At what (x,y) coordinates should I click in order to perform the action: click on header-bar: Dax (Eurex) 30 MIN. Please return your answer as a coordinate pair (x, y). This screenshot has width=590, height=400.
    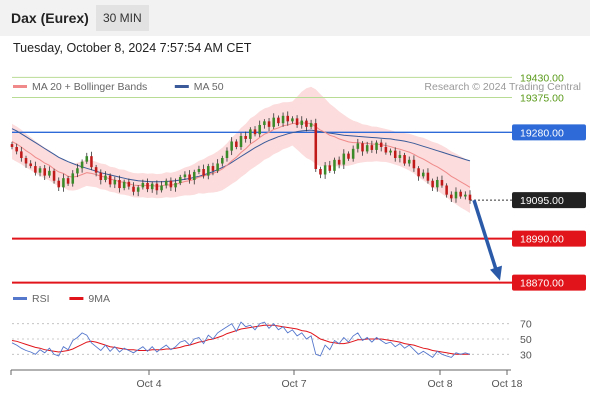
    Looking at the image, I should click on (295, 18).